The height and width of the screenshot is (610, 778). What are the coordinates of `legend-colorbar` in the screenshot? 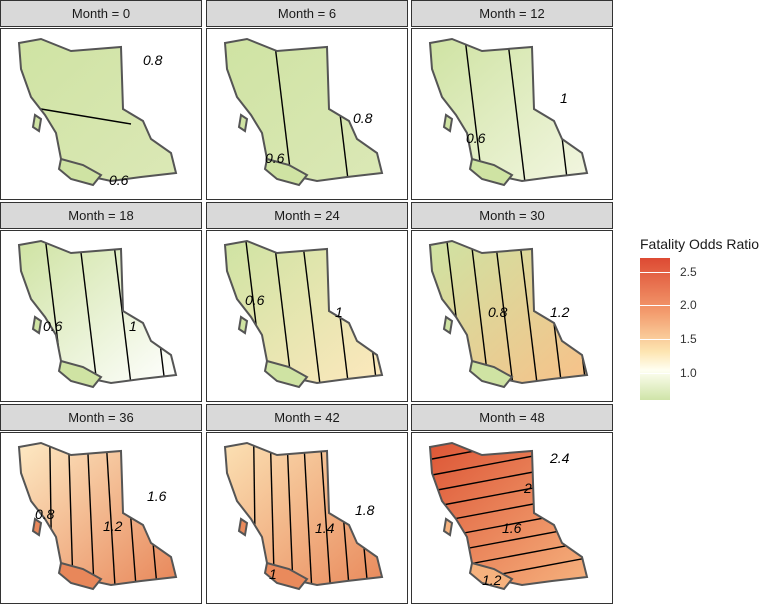 It's located at (655, 329).